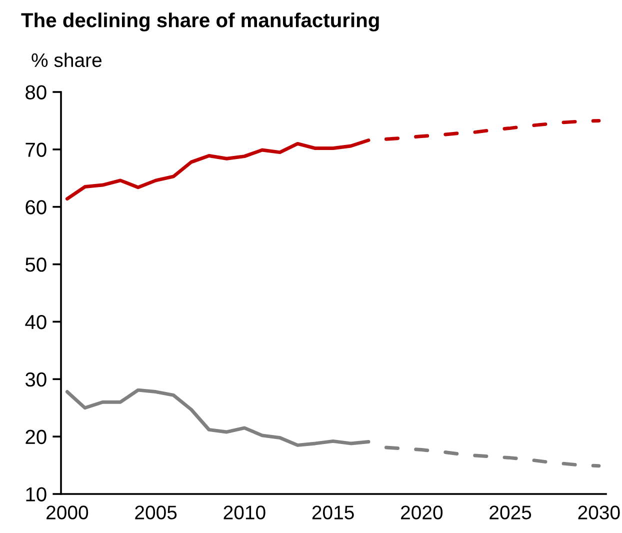 This screenshot has width=622, height=533. I want to click on x-tick-label: 2025, so click(511, 513).